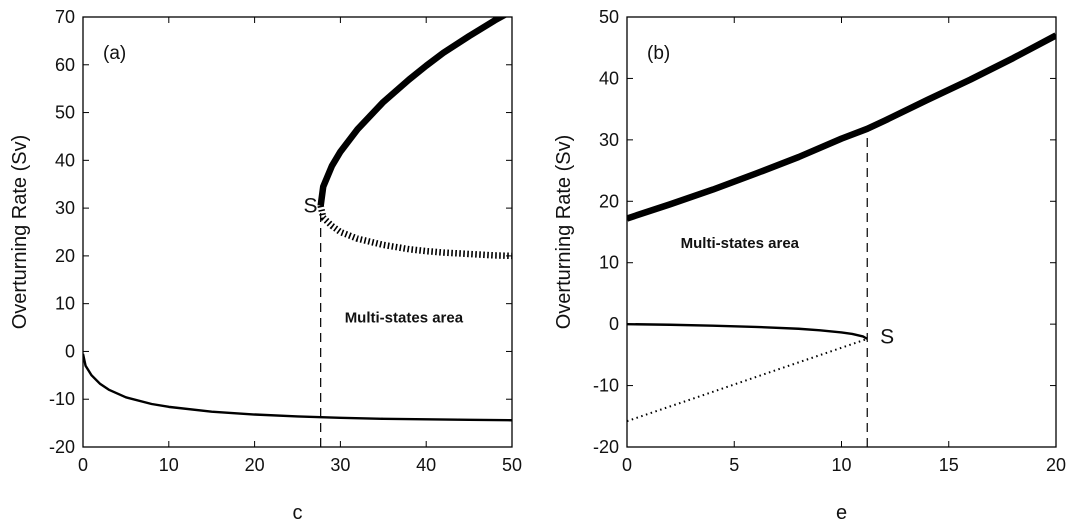 The height and width of the screenshot is (524, 1072). Describe the element at coordinates (65, 17) in the screenshot. I see `y-tick-label: 70` at that location.